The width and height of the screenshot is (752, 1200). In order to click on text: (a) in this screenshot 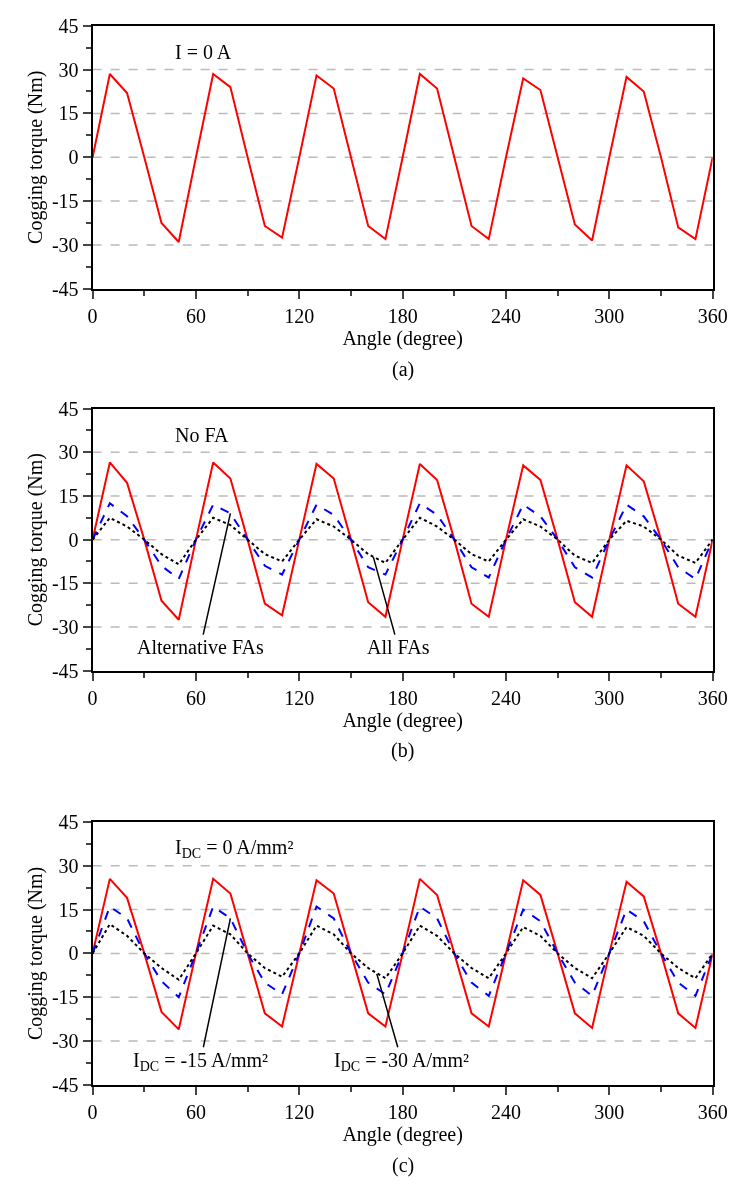, I will do `click(403, 369)`.